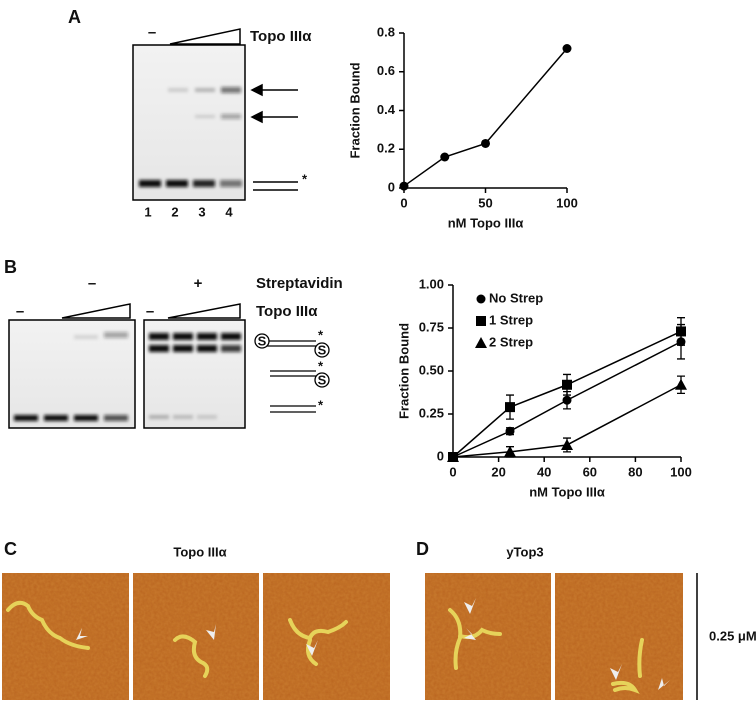 This screenshot has width=756, height=702. What do you see at coordinates (10, 267) in the screenshot?
I see `panel-label: B` at bounding box center [10, 267].